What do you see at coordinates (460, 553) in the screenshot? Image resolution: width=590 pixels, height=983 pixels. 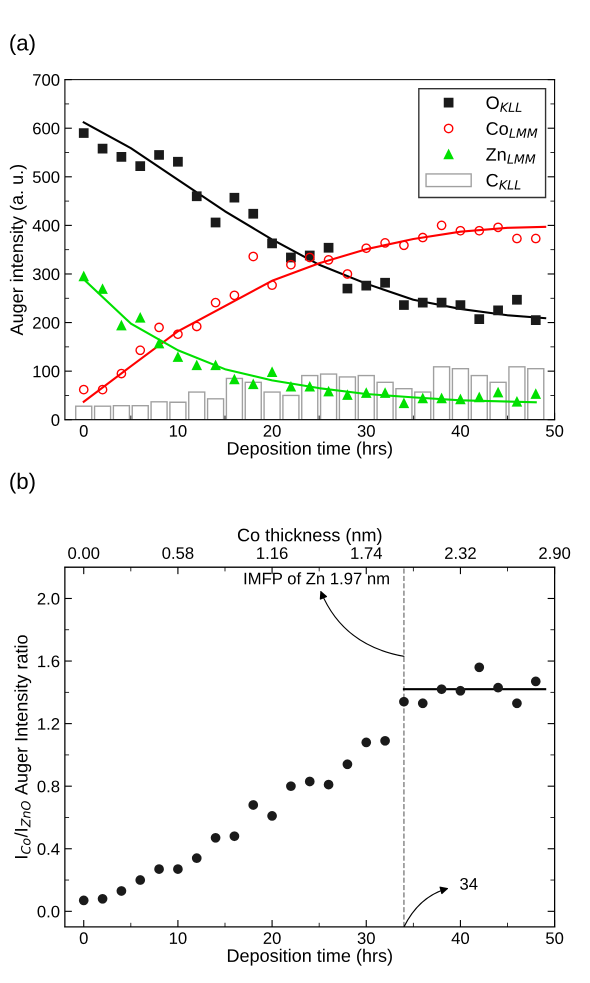 I see `x2-tick-label: 2.32` at bounding box center [460, 553].